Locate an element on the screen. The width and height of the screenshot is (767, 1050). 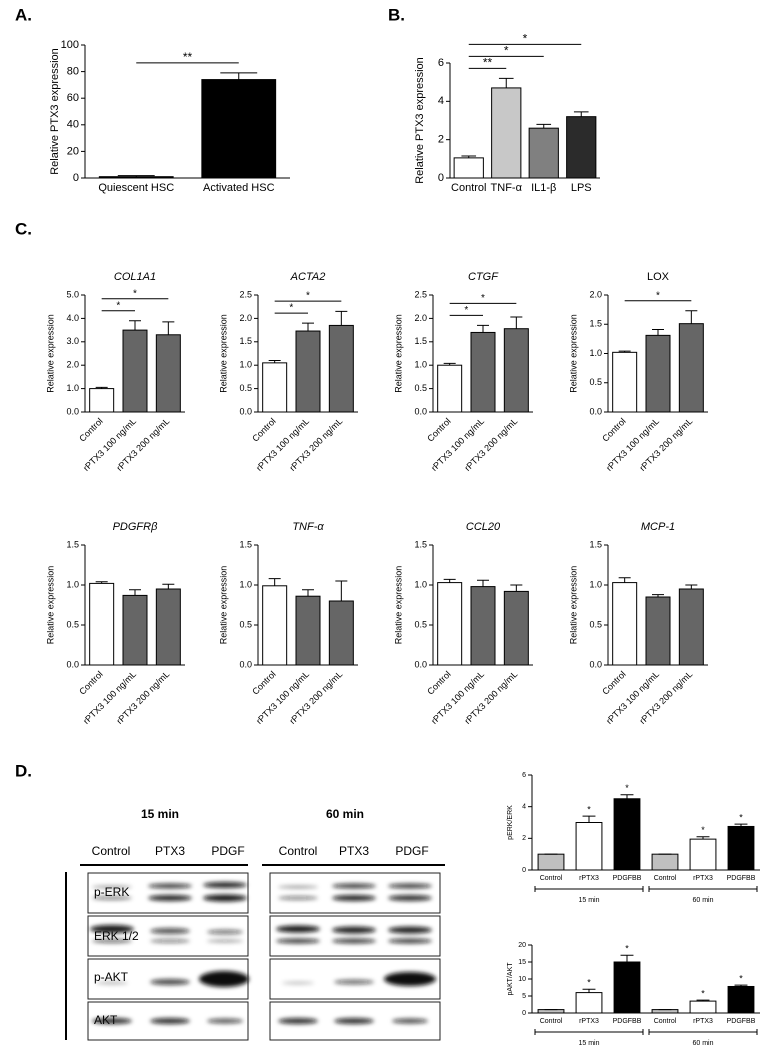
time-label: 15 min is located at coordinates (160, 814).